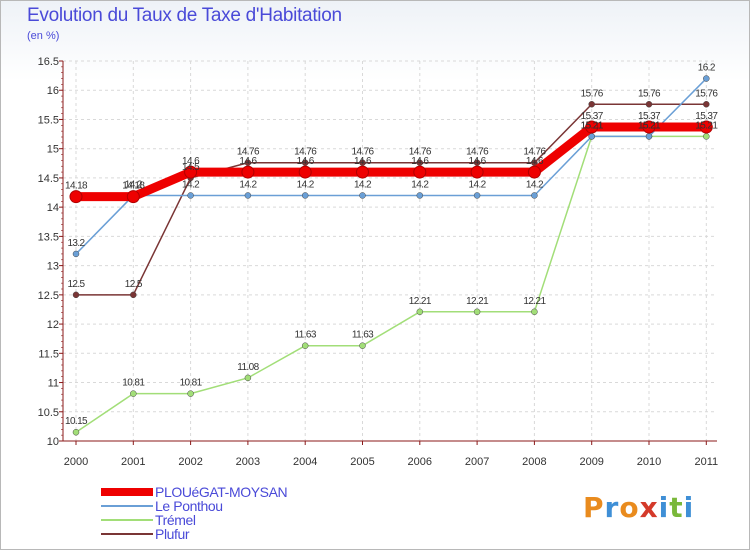 This screenshot has height=550, width=750. What do you see at coordinates (76, 421) in the screenshot?
I see `data-label: 10.15` at bounding box center [76, 421].